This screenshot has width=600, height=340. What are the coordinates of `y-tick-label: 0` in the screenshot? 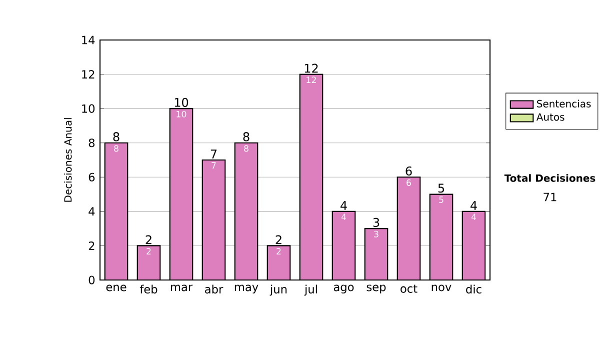 It's located at (91, 280).